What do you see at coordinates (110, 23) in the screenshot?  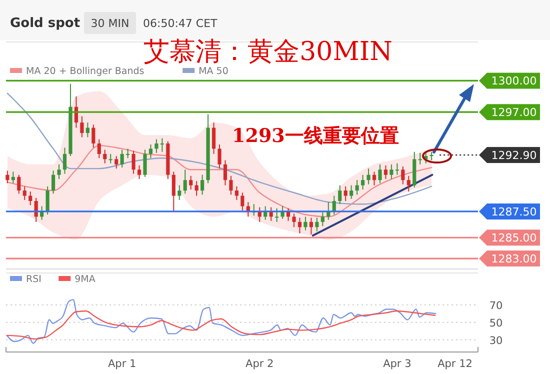 I see `text: 30 MIN` at bounding box center [110, 23].